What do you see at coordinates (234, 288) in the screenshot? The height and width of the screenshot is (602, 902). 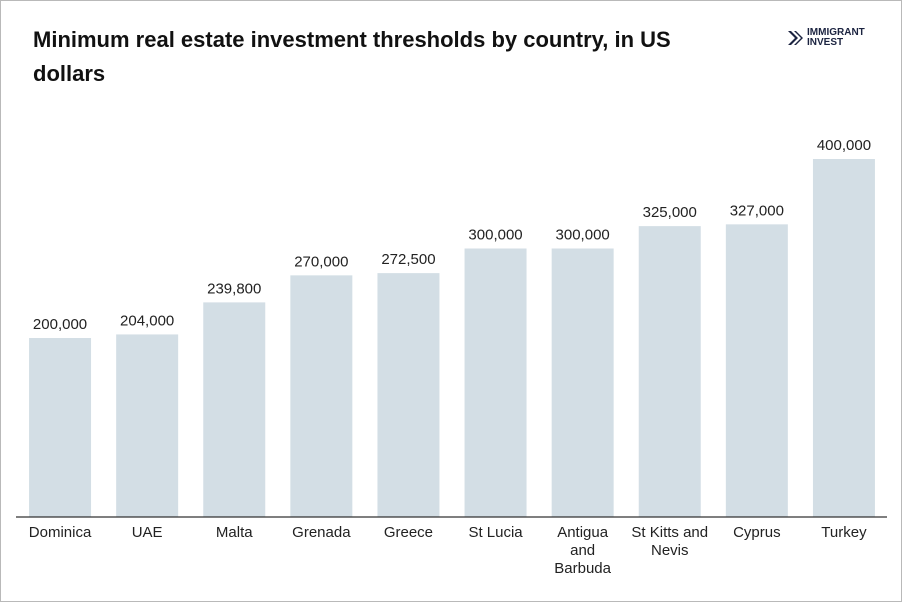 I see `value-label: 239,800` at bounding box center [234, 288].